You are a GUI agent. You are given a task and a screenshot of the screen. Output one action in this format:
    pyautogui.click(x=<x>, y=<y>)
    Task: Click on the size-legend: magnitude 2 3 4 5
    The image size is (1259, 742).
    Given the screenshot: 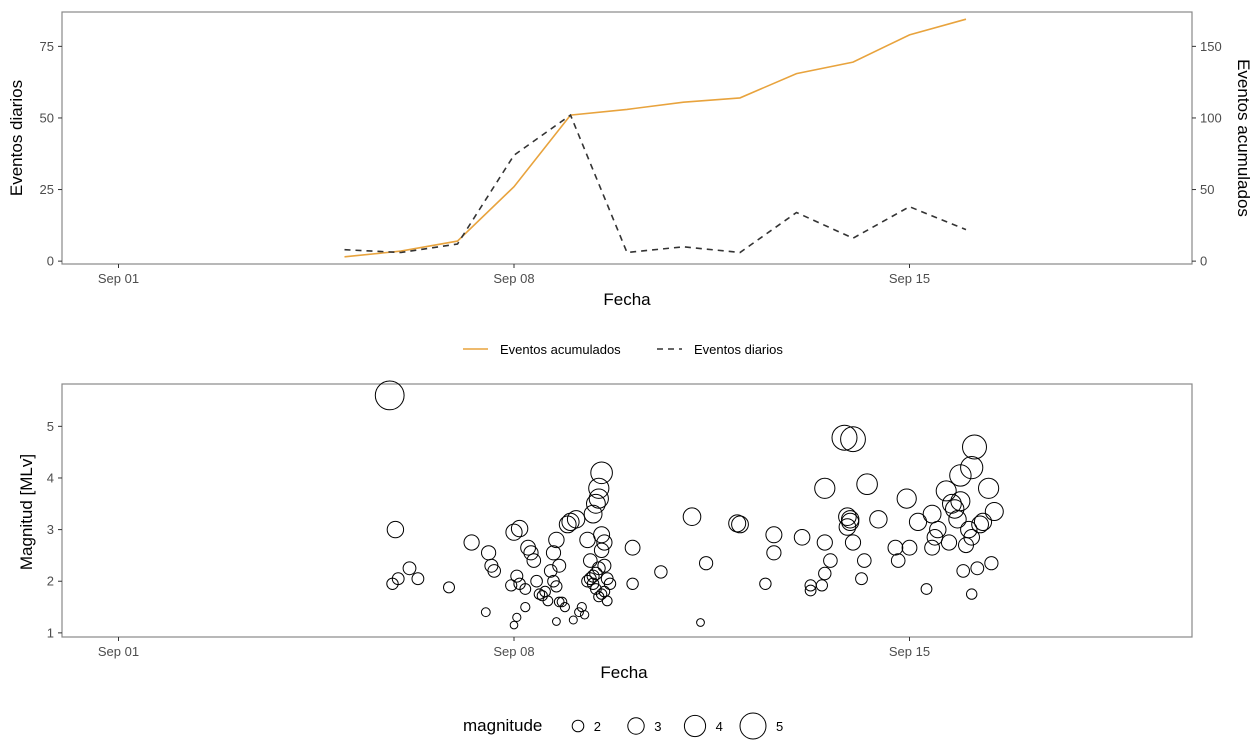 What is the action you would take?
    pyautogui.click(x=623, y=726)
    